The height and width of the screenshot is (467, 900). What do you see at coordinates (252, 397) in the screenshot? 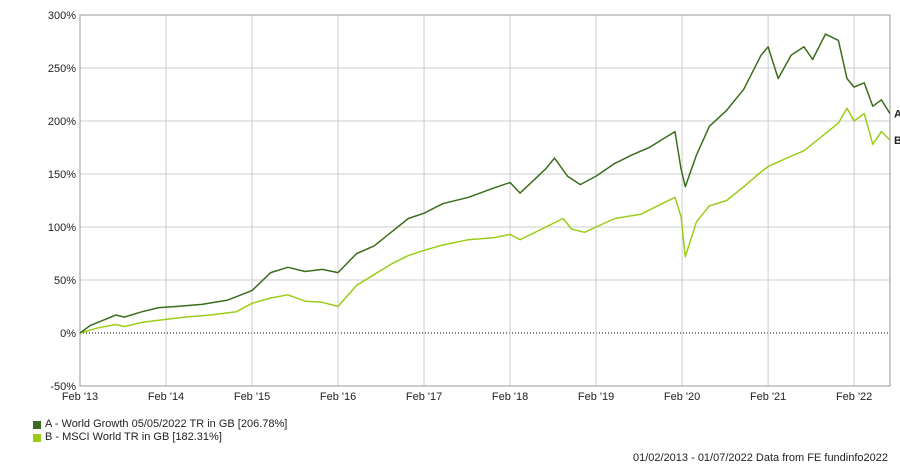
I see `x-tick-label: Feb '15` at bounding box center [252, 397].